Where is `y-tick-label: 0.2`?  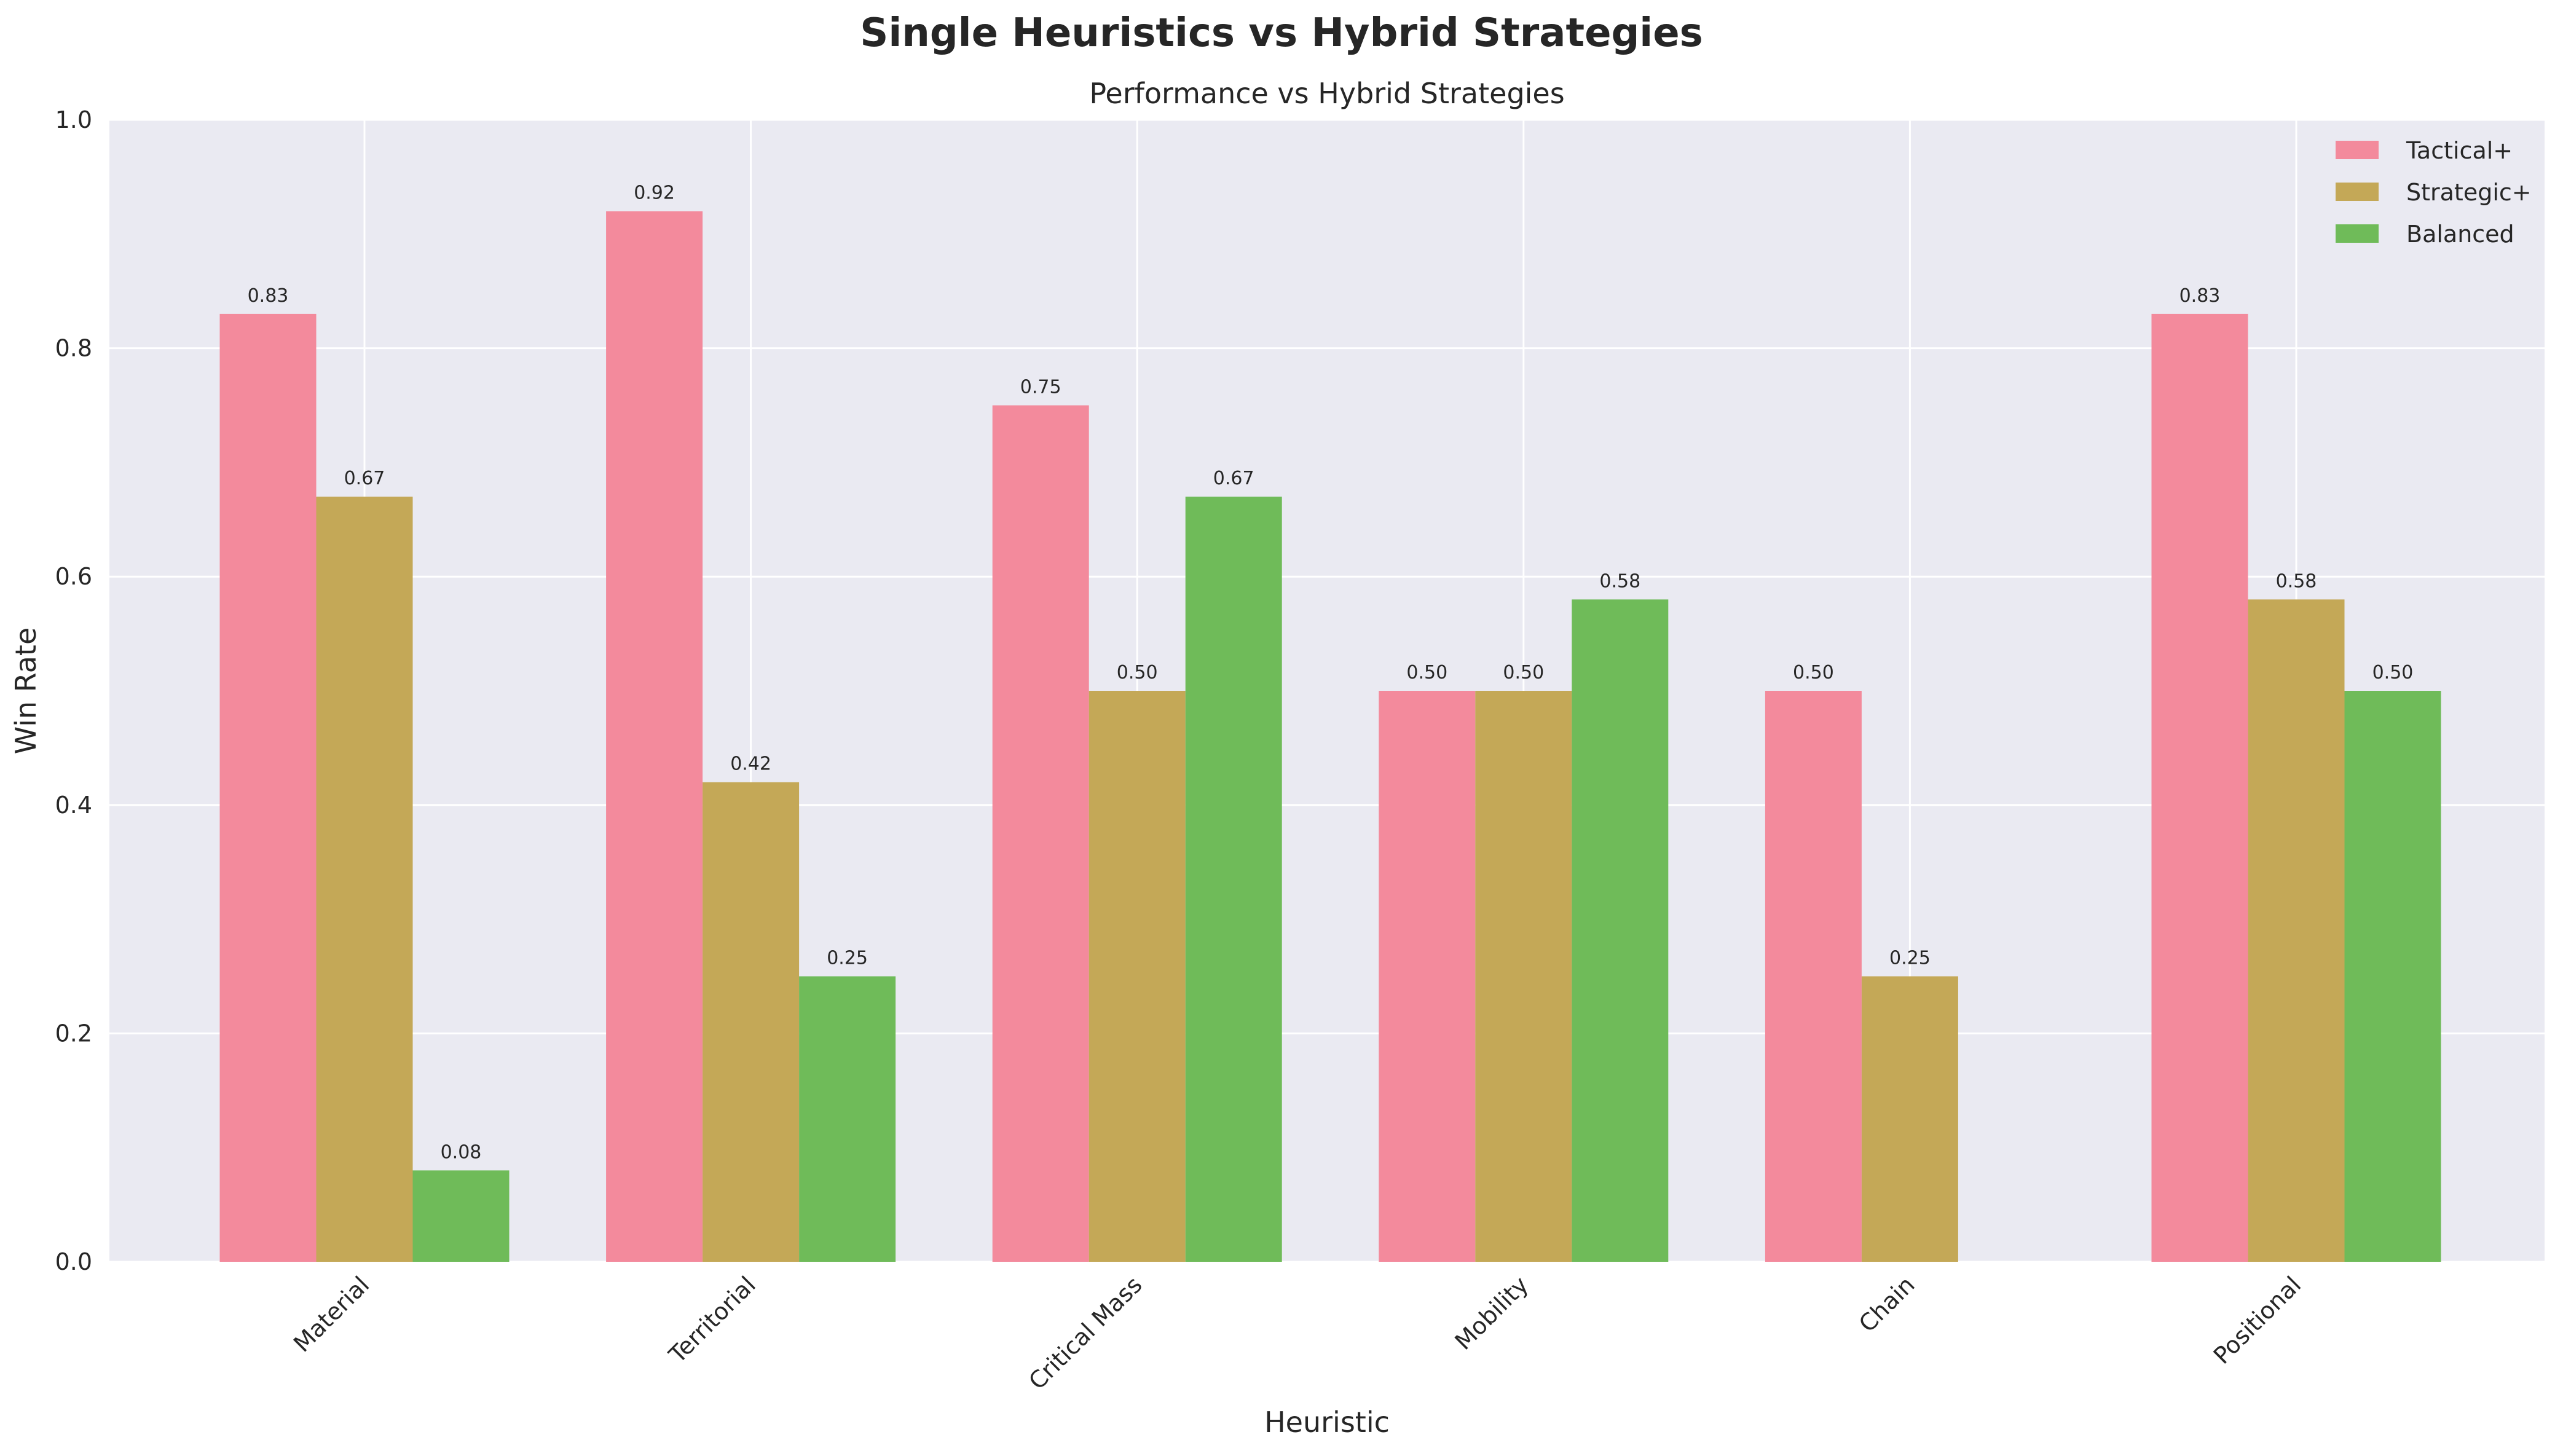
y-tick-label: 0.2 is located at coordinates (73, 1033).